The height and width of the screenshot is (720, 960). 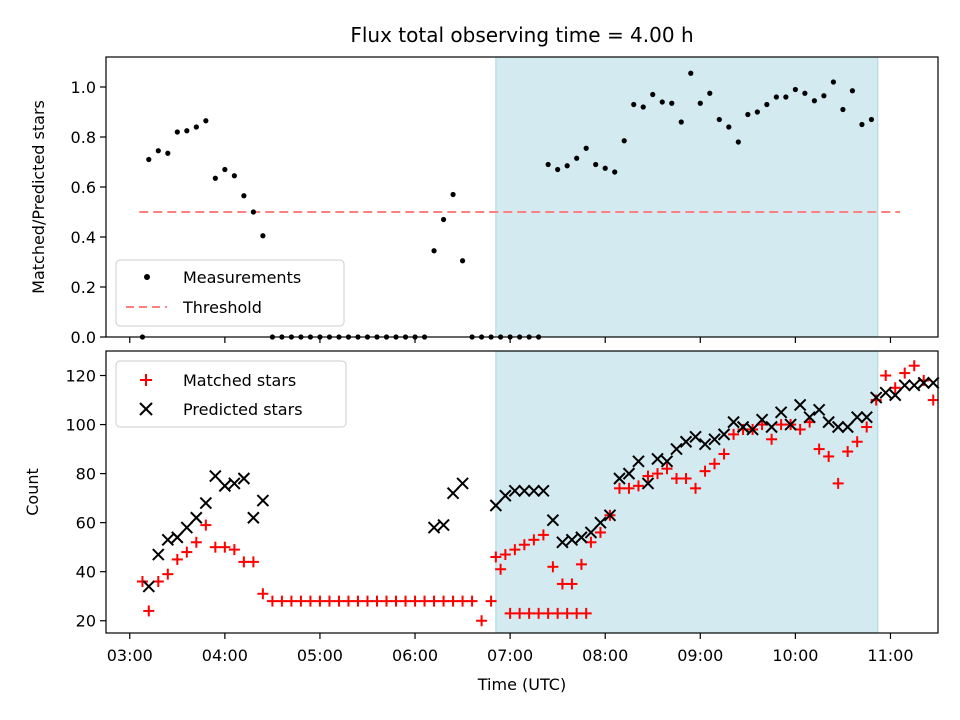 What do you see at coordinates (80, 425) in the screenshot?
I see `bottom-y-tick-label: 100` at bounding box center [80, 425].